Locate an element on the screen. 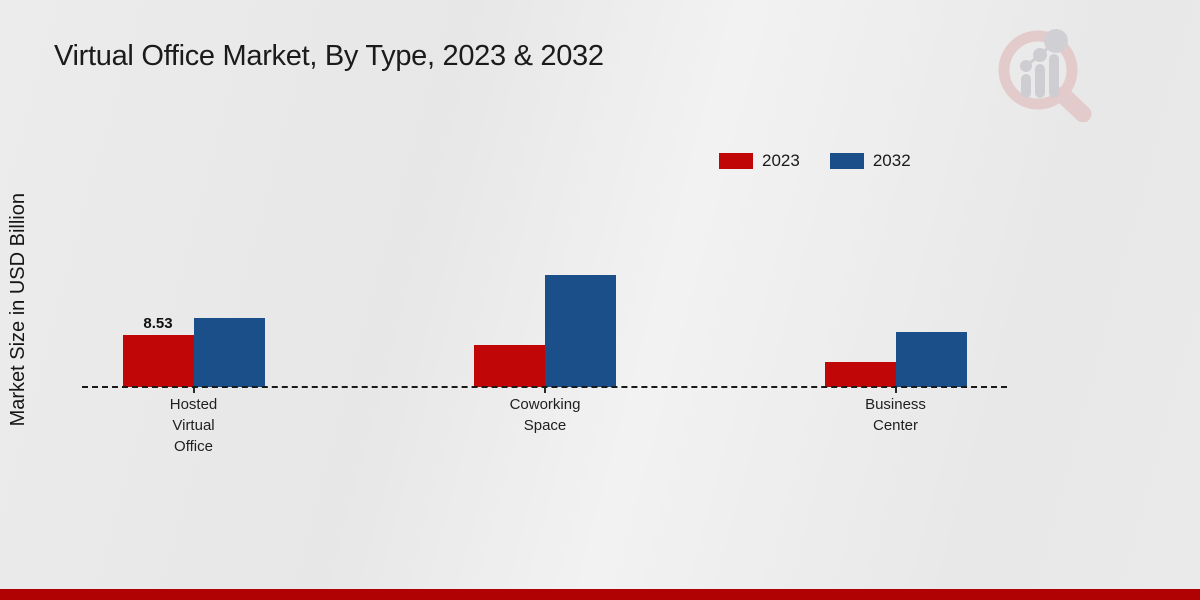 The image size is (1200, 600). legend-item-2032: 2032 is located at coordinates (870, 161).